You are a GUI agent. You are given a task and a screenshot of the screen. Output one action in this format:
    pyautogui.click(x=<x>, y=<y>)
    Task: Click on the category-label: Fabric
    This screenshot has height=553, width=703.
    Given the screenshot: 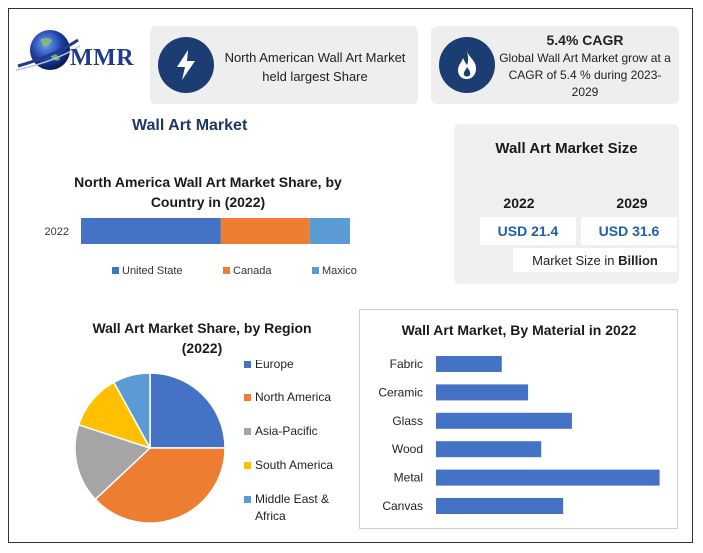 What is the action you would take?
    pyautogui.click(x=406, y=364)
    